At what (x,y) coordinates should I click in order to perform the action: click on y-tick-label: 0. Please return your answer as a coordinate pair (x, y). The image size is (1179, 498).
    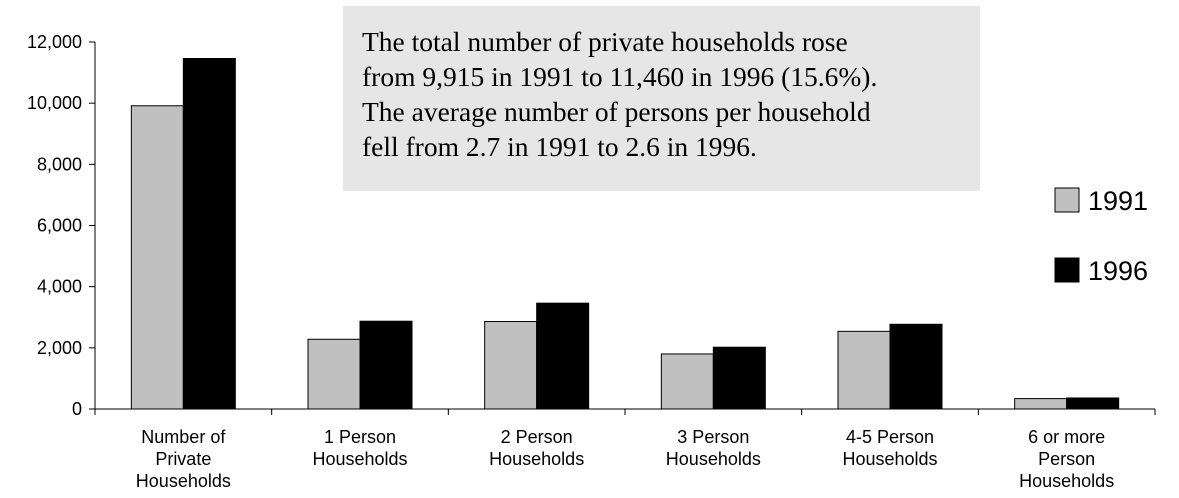
    Looking at the image, I should click on (77, 409).